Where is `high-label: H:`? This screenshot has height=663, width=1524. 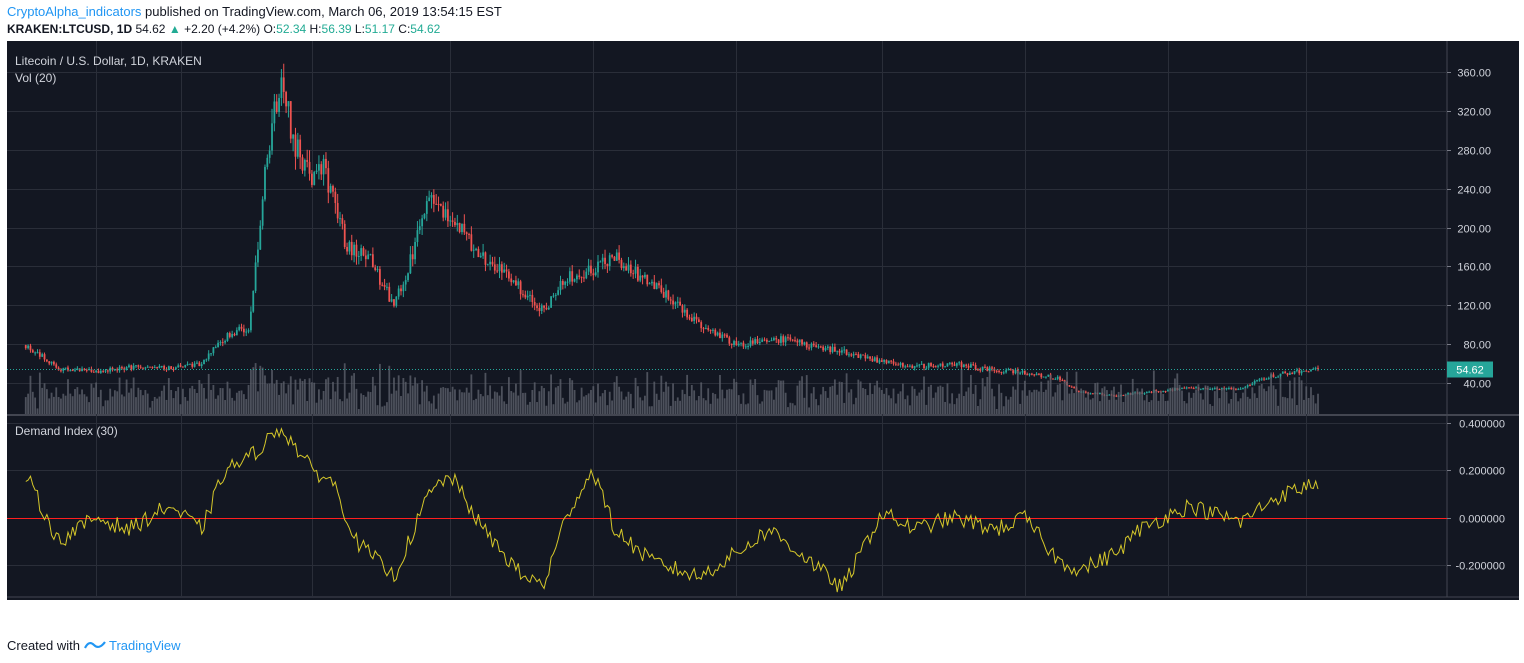 high-label: H: is located at coordinates (315, 29).